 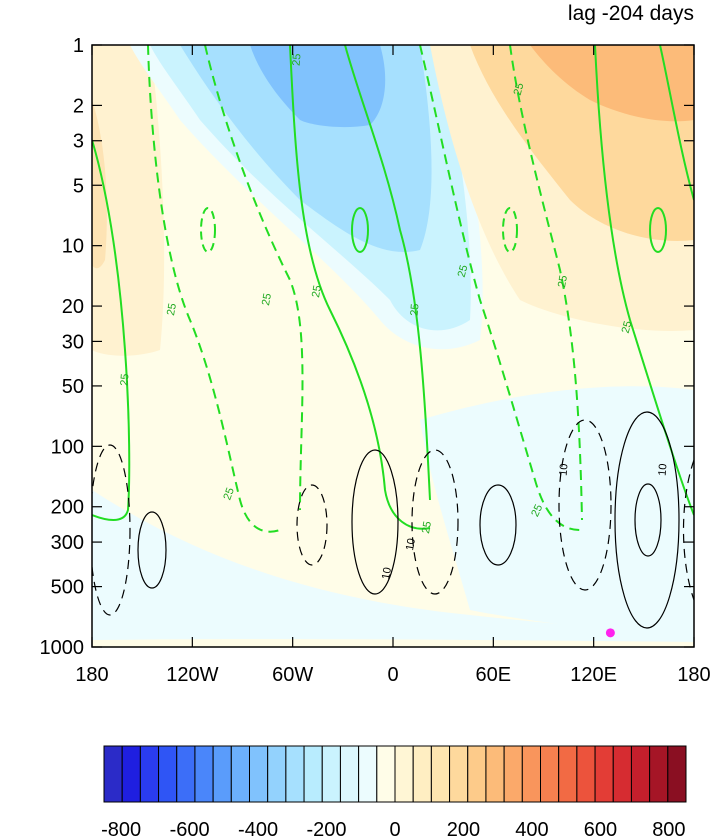 What do you see at coordinates (73, 342) in the screenshot?
I see `y-tick-label: 30` at bounding box center [73, 342].